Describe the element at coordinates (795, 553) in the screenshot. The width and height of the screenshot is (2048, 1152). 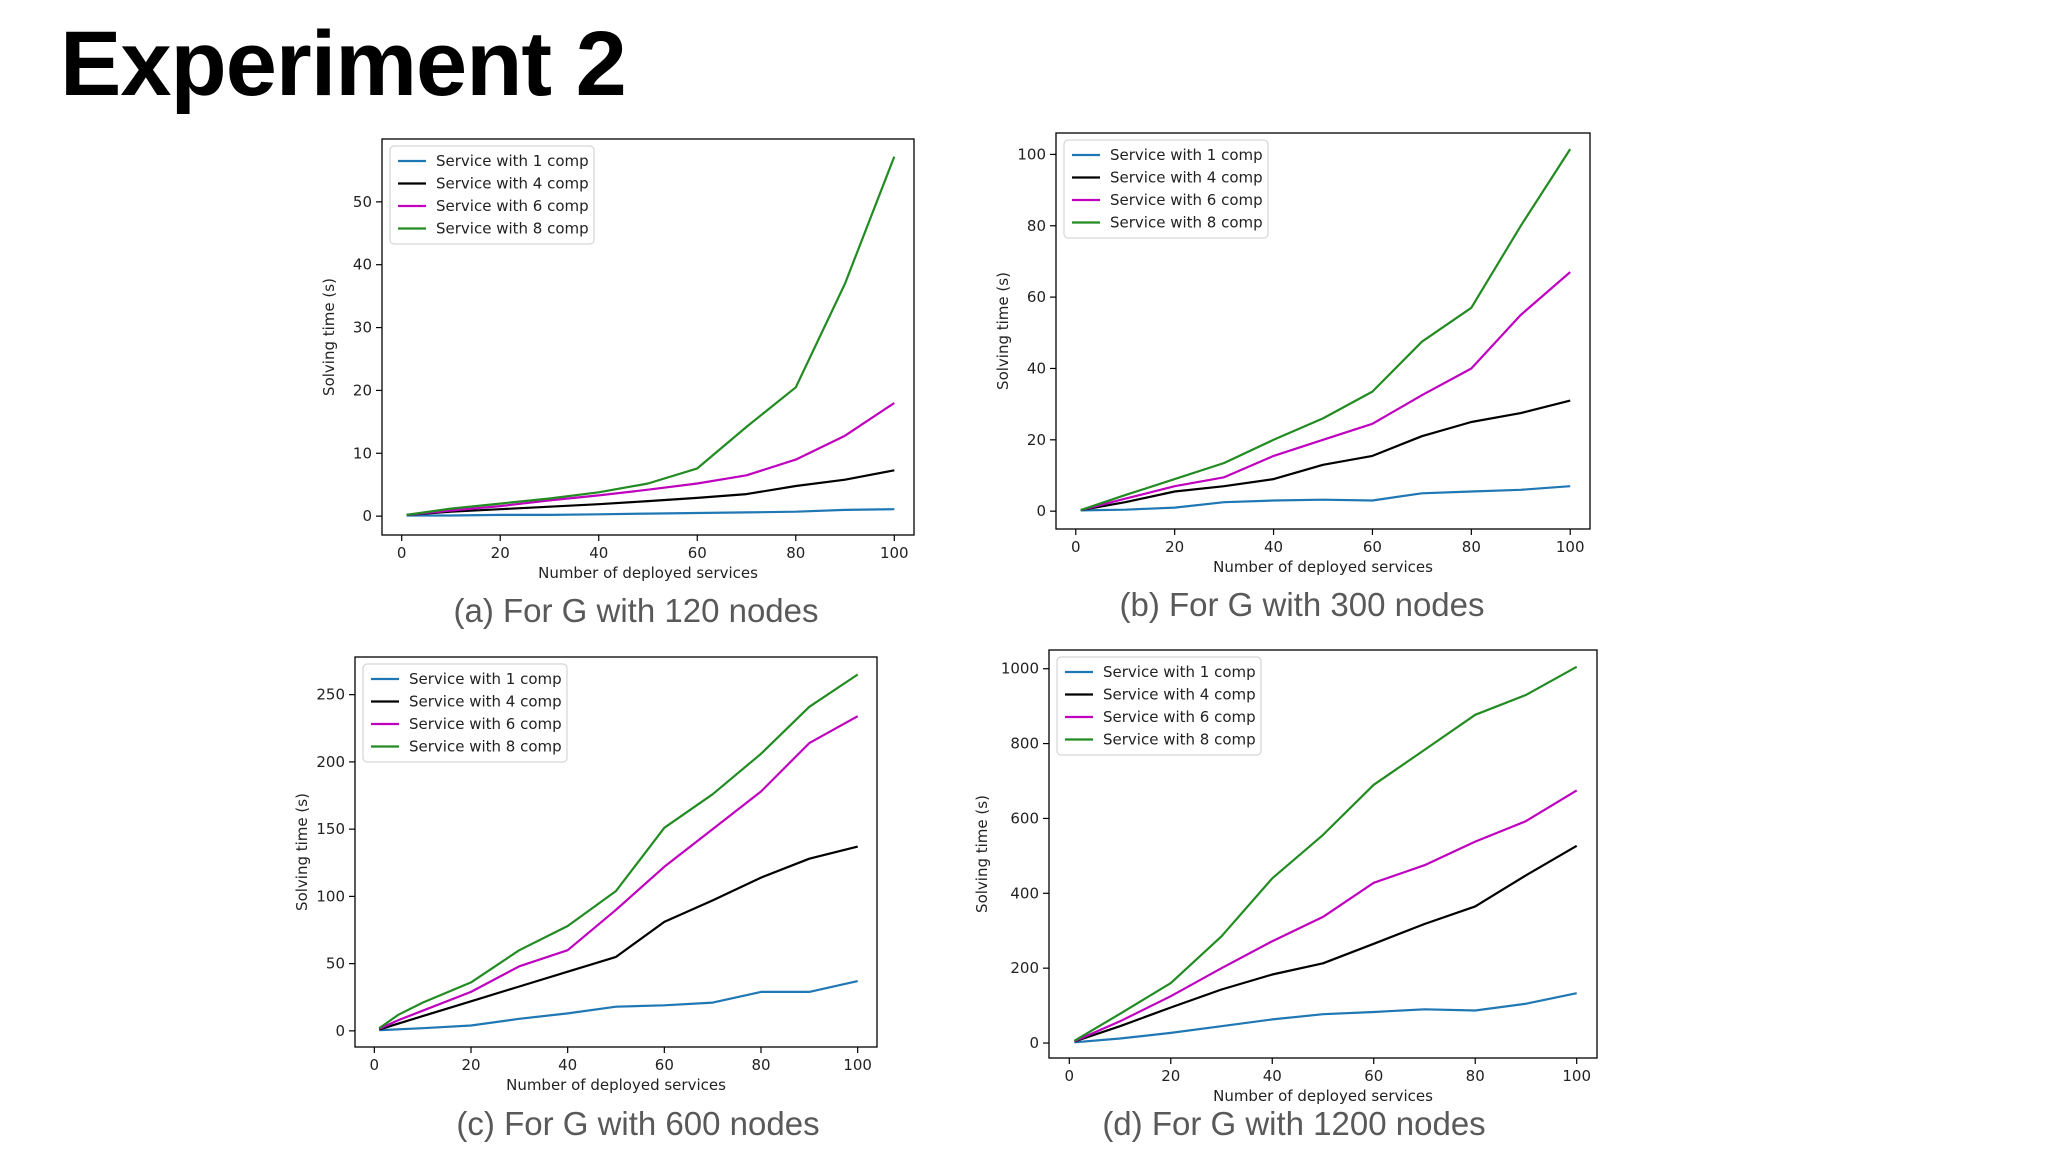
I see `x-tick-label-a: 80` at that location.